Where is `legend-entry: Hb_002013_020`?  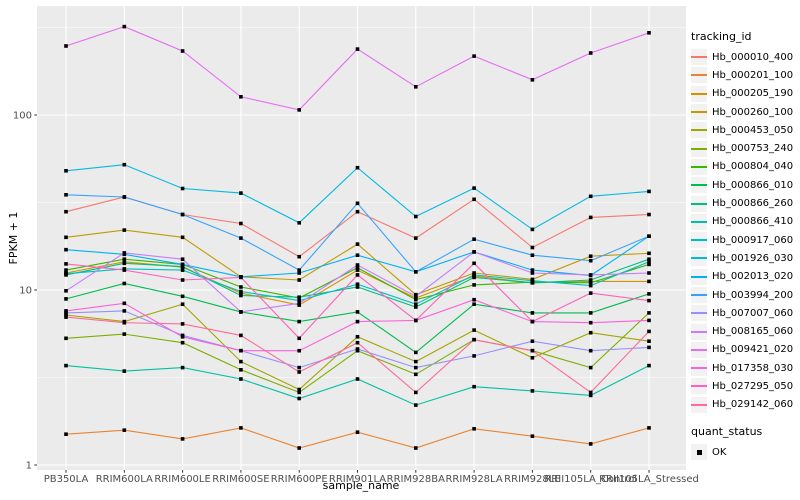
legend-entry: Hb_002013_020 is located at coordinates (745, 277).